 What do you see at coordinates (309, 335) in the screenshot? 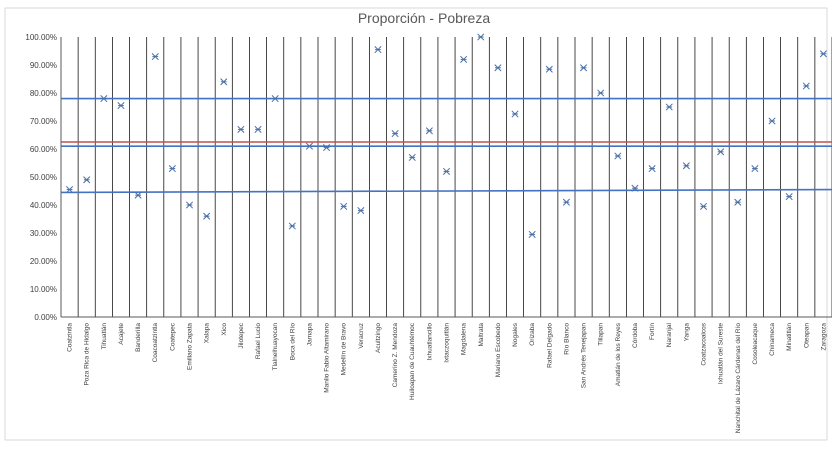
I see `x-tick-label: Jamapa` at bounding box center [309, 335].